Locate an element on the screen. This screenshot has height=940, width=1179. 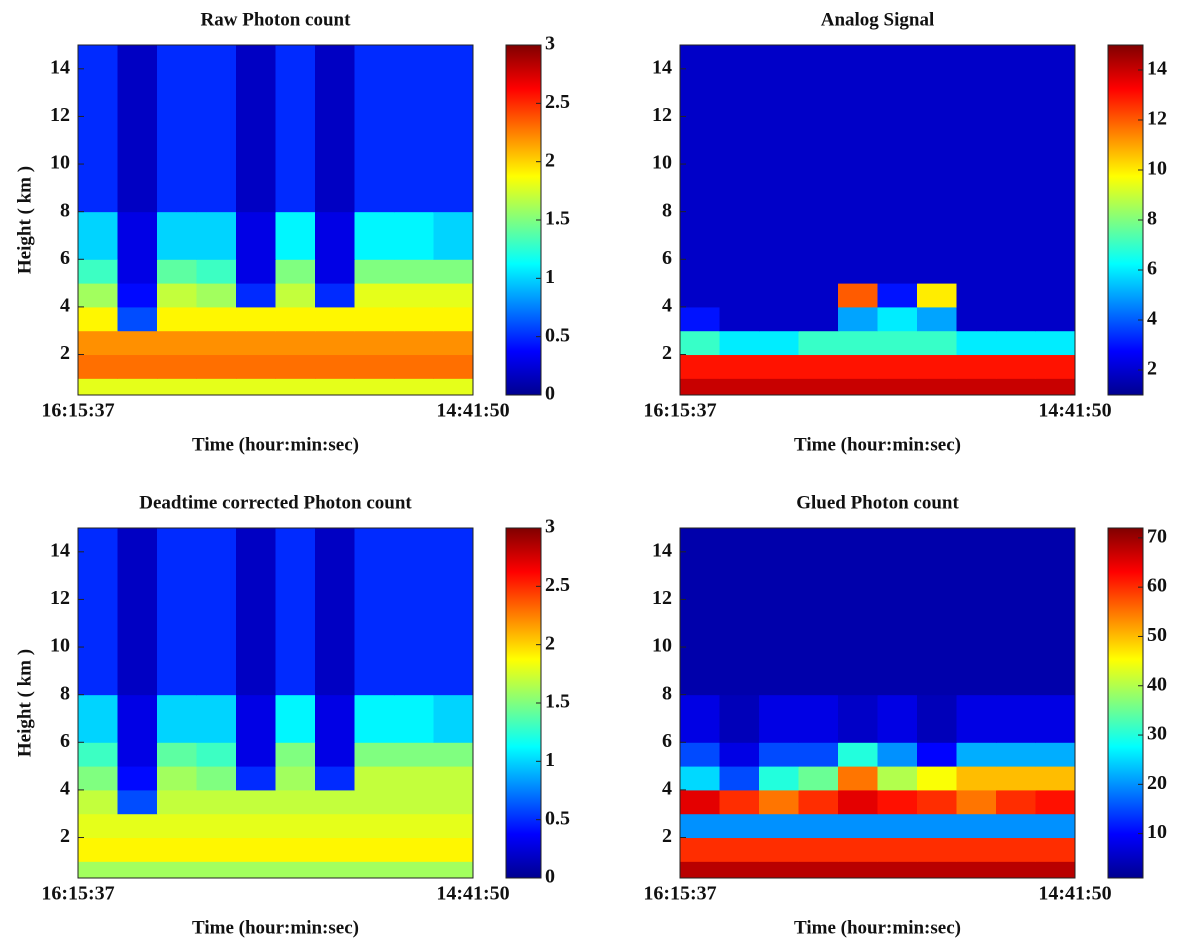
colorbar-tick-label: 1.5 is located at coordinates (557, 702).